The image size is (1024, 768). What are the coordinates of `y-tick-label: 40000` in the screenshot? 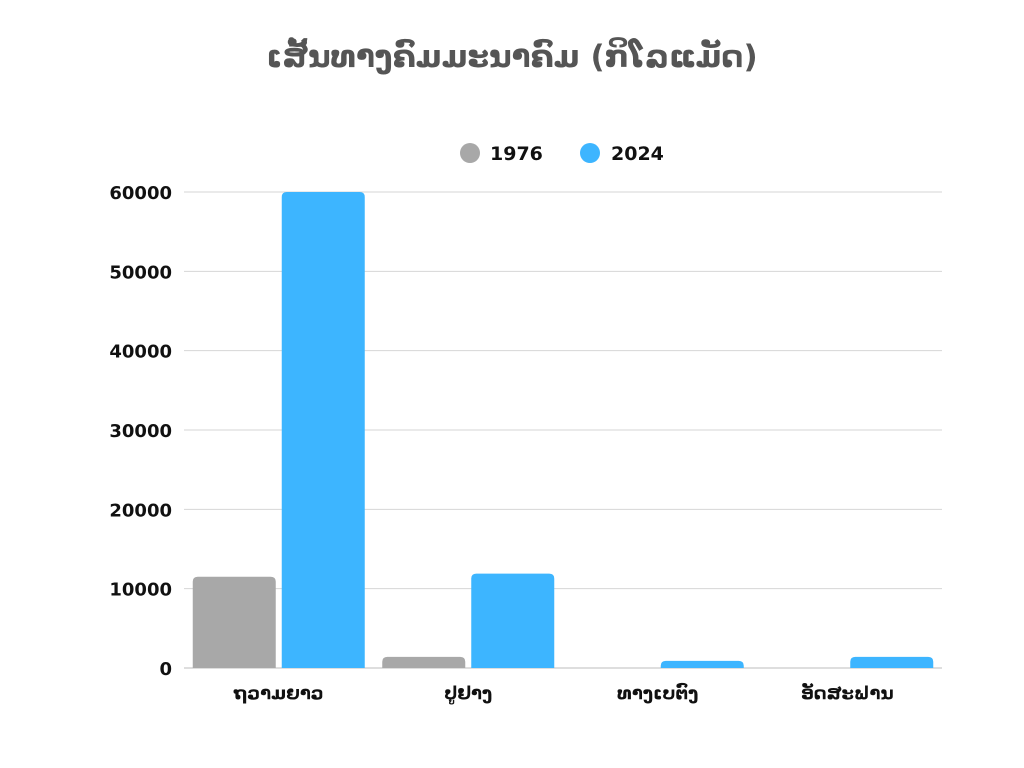 It's located at (140, 352).